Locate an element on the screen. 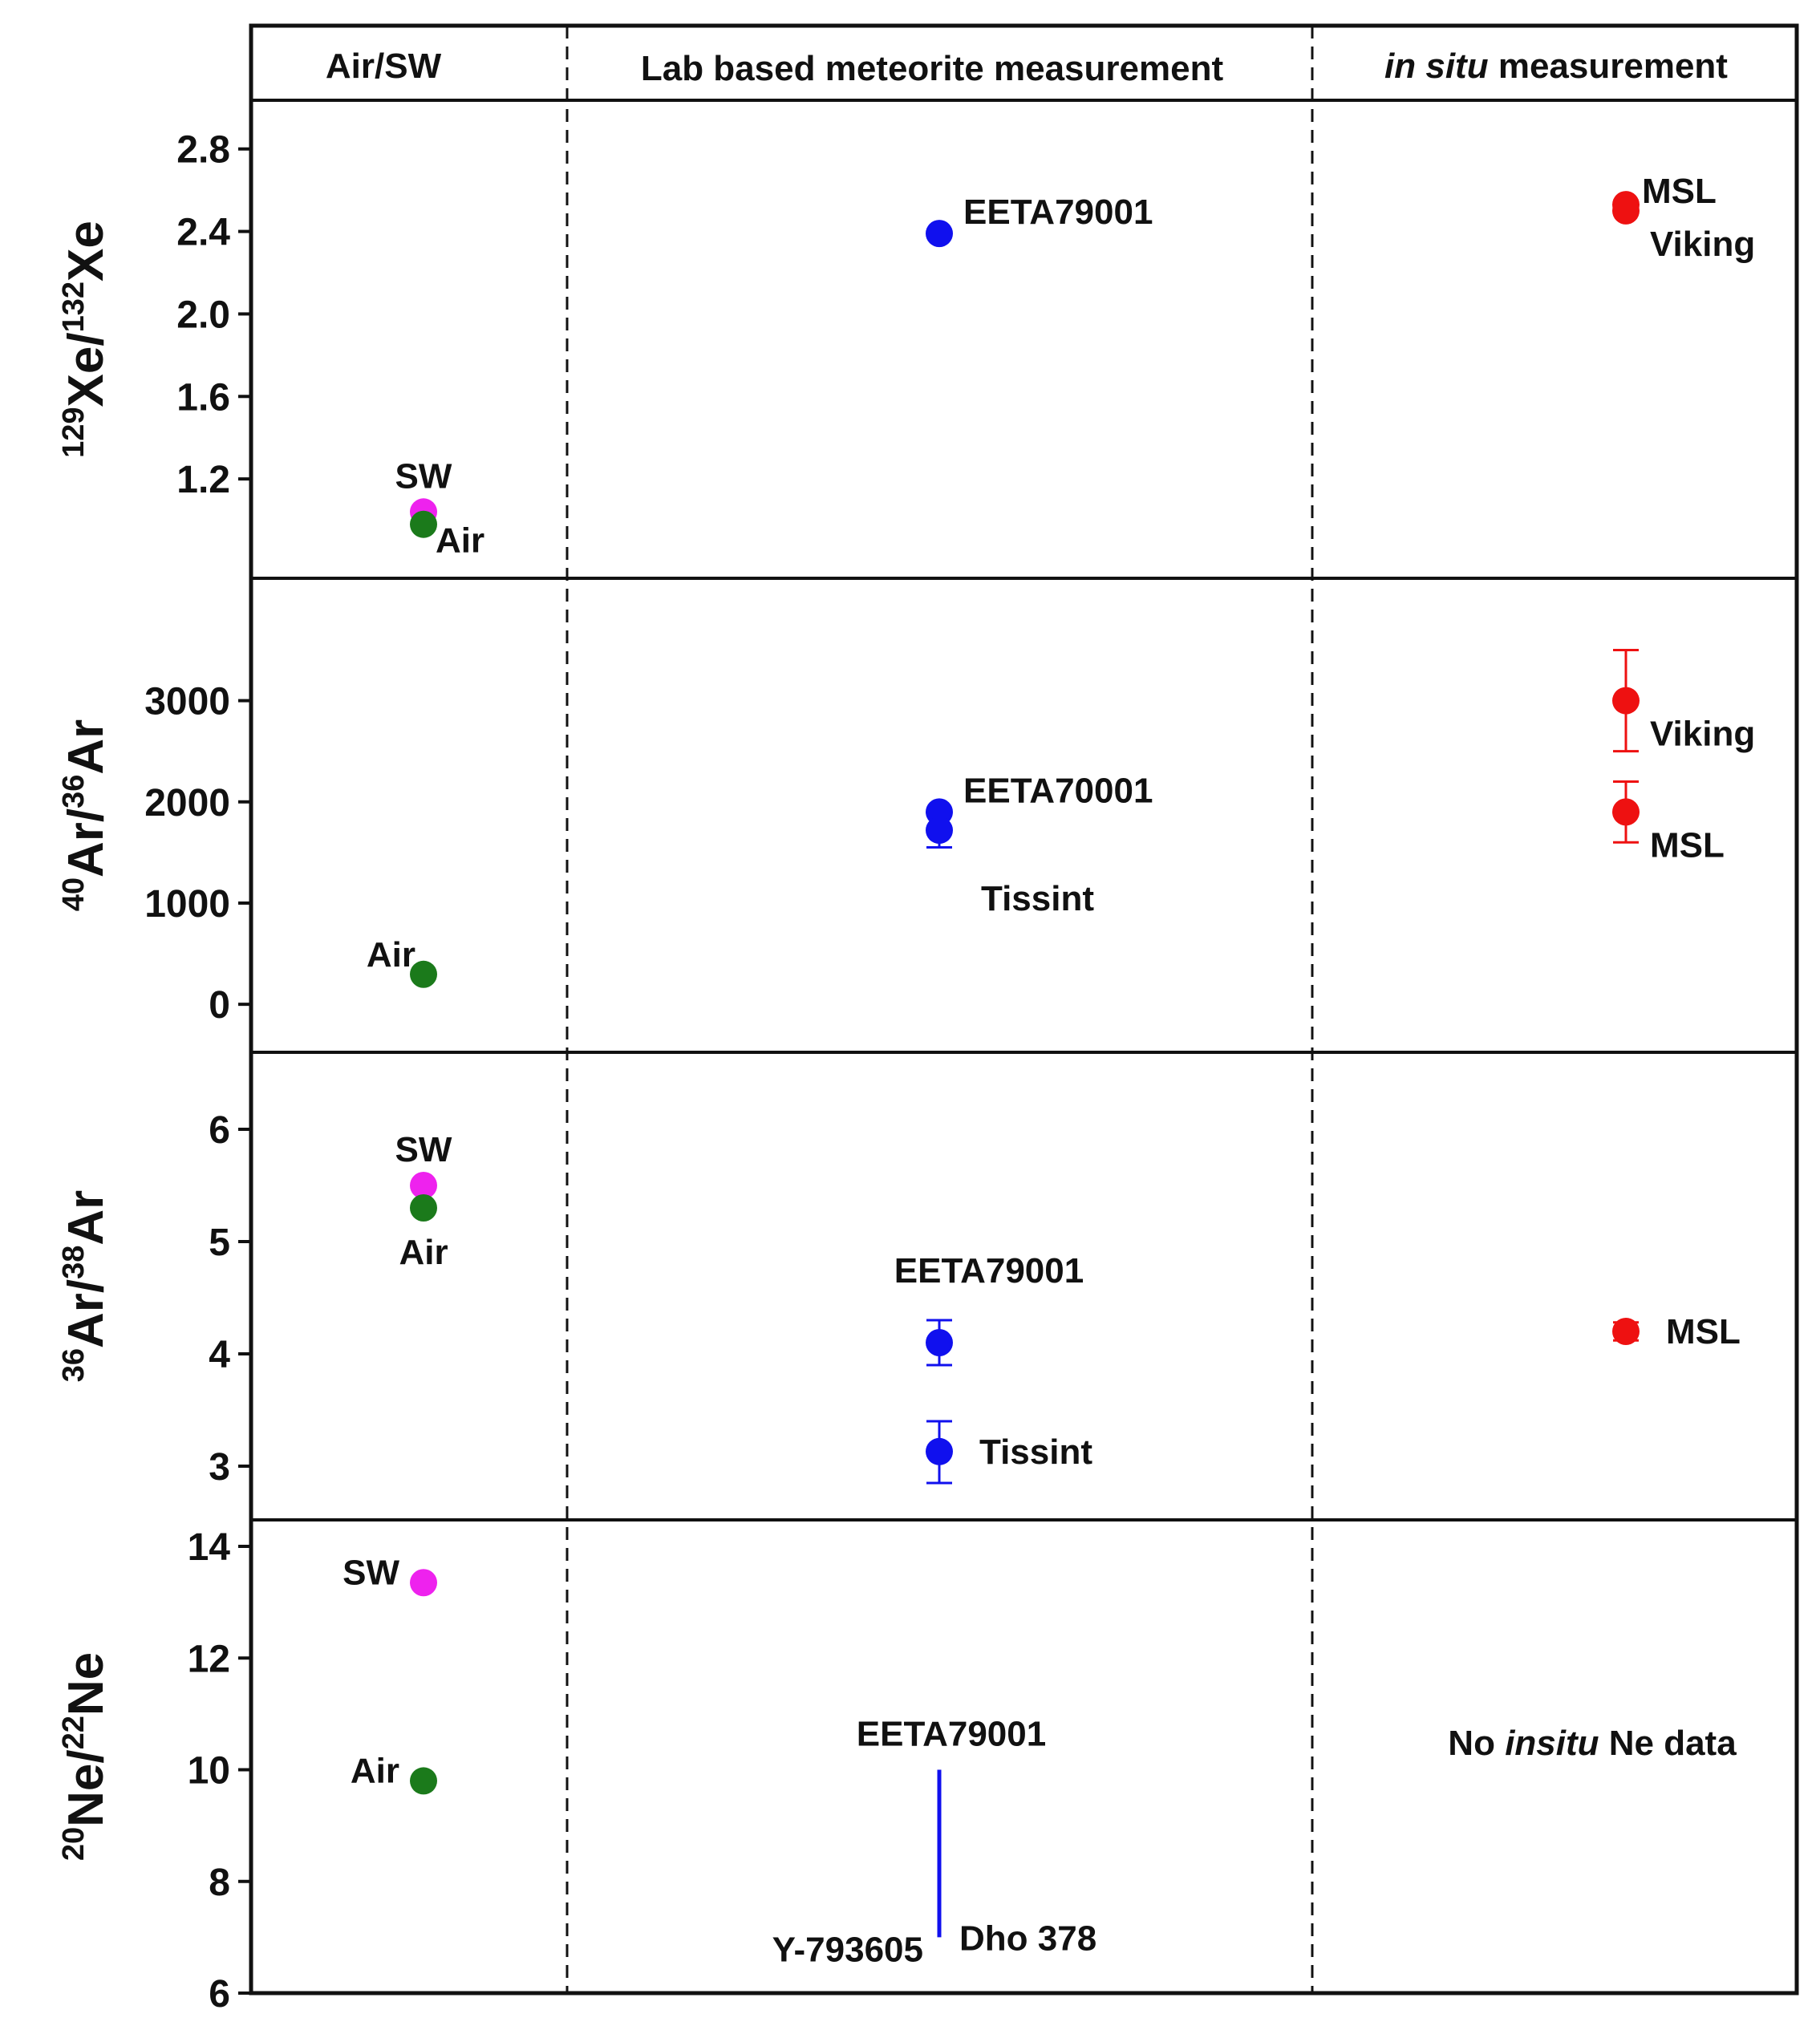  y-label-base2: Xe is located at coordinates (86, 252).